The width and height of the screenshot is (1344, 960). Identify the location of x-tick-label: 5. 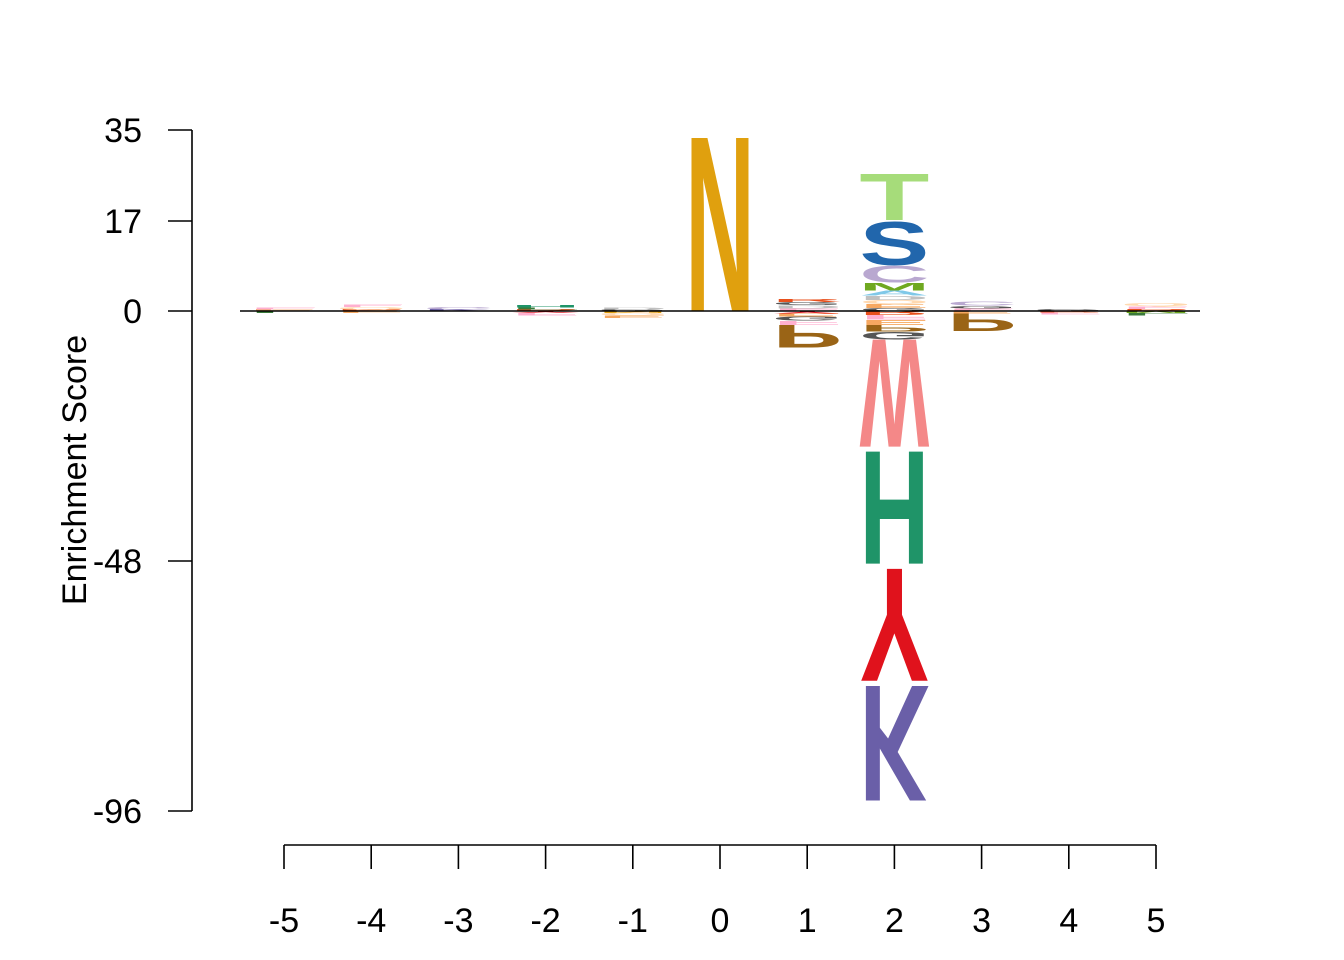
(1156, 921).